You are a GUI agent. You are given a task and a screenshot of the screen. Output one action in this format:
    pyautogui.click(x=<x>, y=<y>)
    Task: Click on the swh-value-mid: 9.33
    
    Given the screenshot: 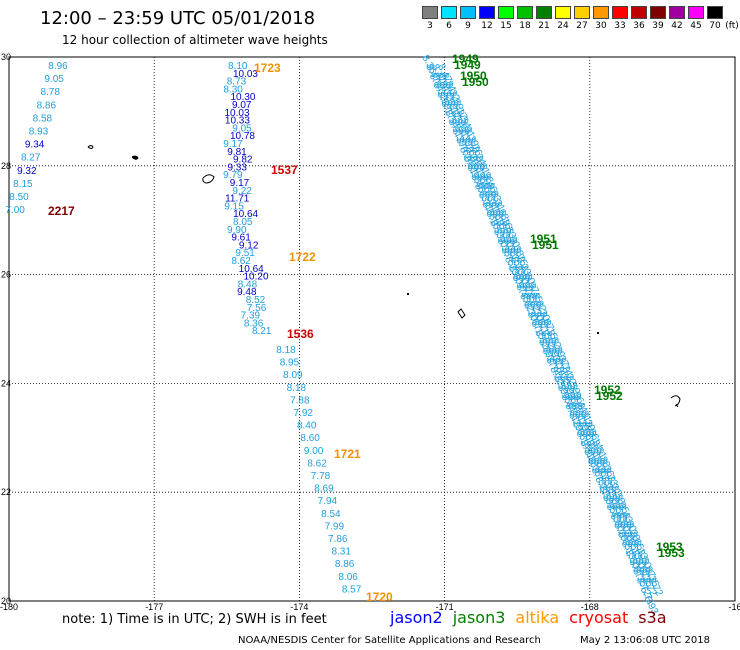 What is the action you would take?
    pyautogui.click(x=237, y=167)
    